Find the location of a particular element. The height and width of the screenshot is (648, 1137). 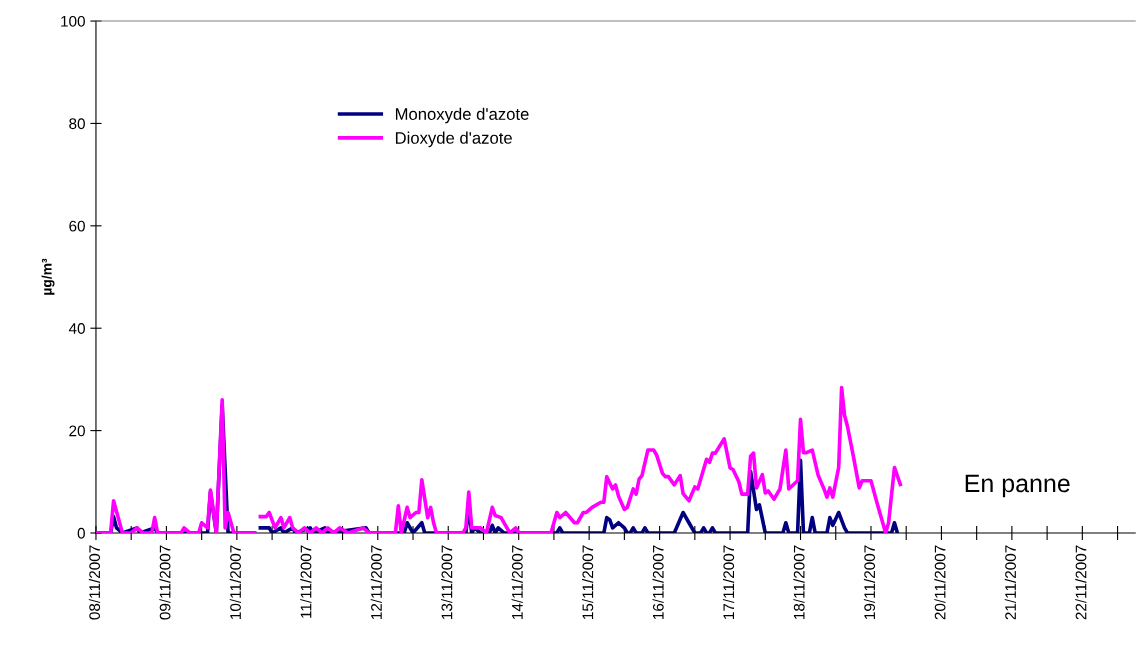

x-tick-label: 22/11/2007 is located at coordinates (1081, 582).